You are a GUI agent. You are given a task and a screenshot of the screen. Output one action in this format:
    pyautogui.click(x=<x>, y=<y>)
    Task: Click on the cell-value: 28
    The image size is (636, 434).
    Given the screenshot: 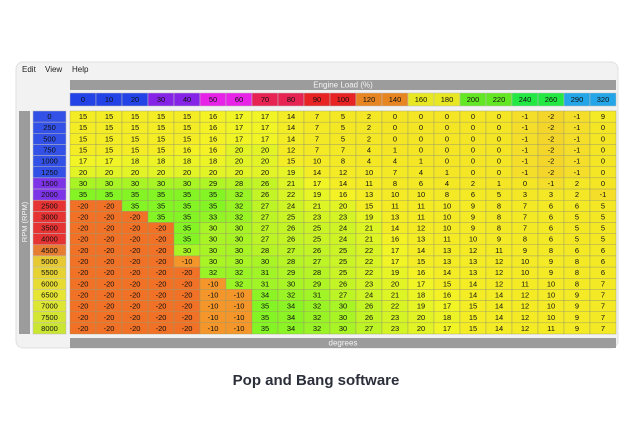 What is the action you would take?
    pyautogui.click(x=317, y=272)
    